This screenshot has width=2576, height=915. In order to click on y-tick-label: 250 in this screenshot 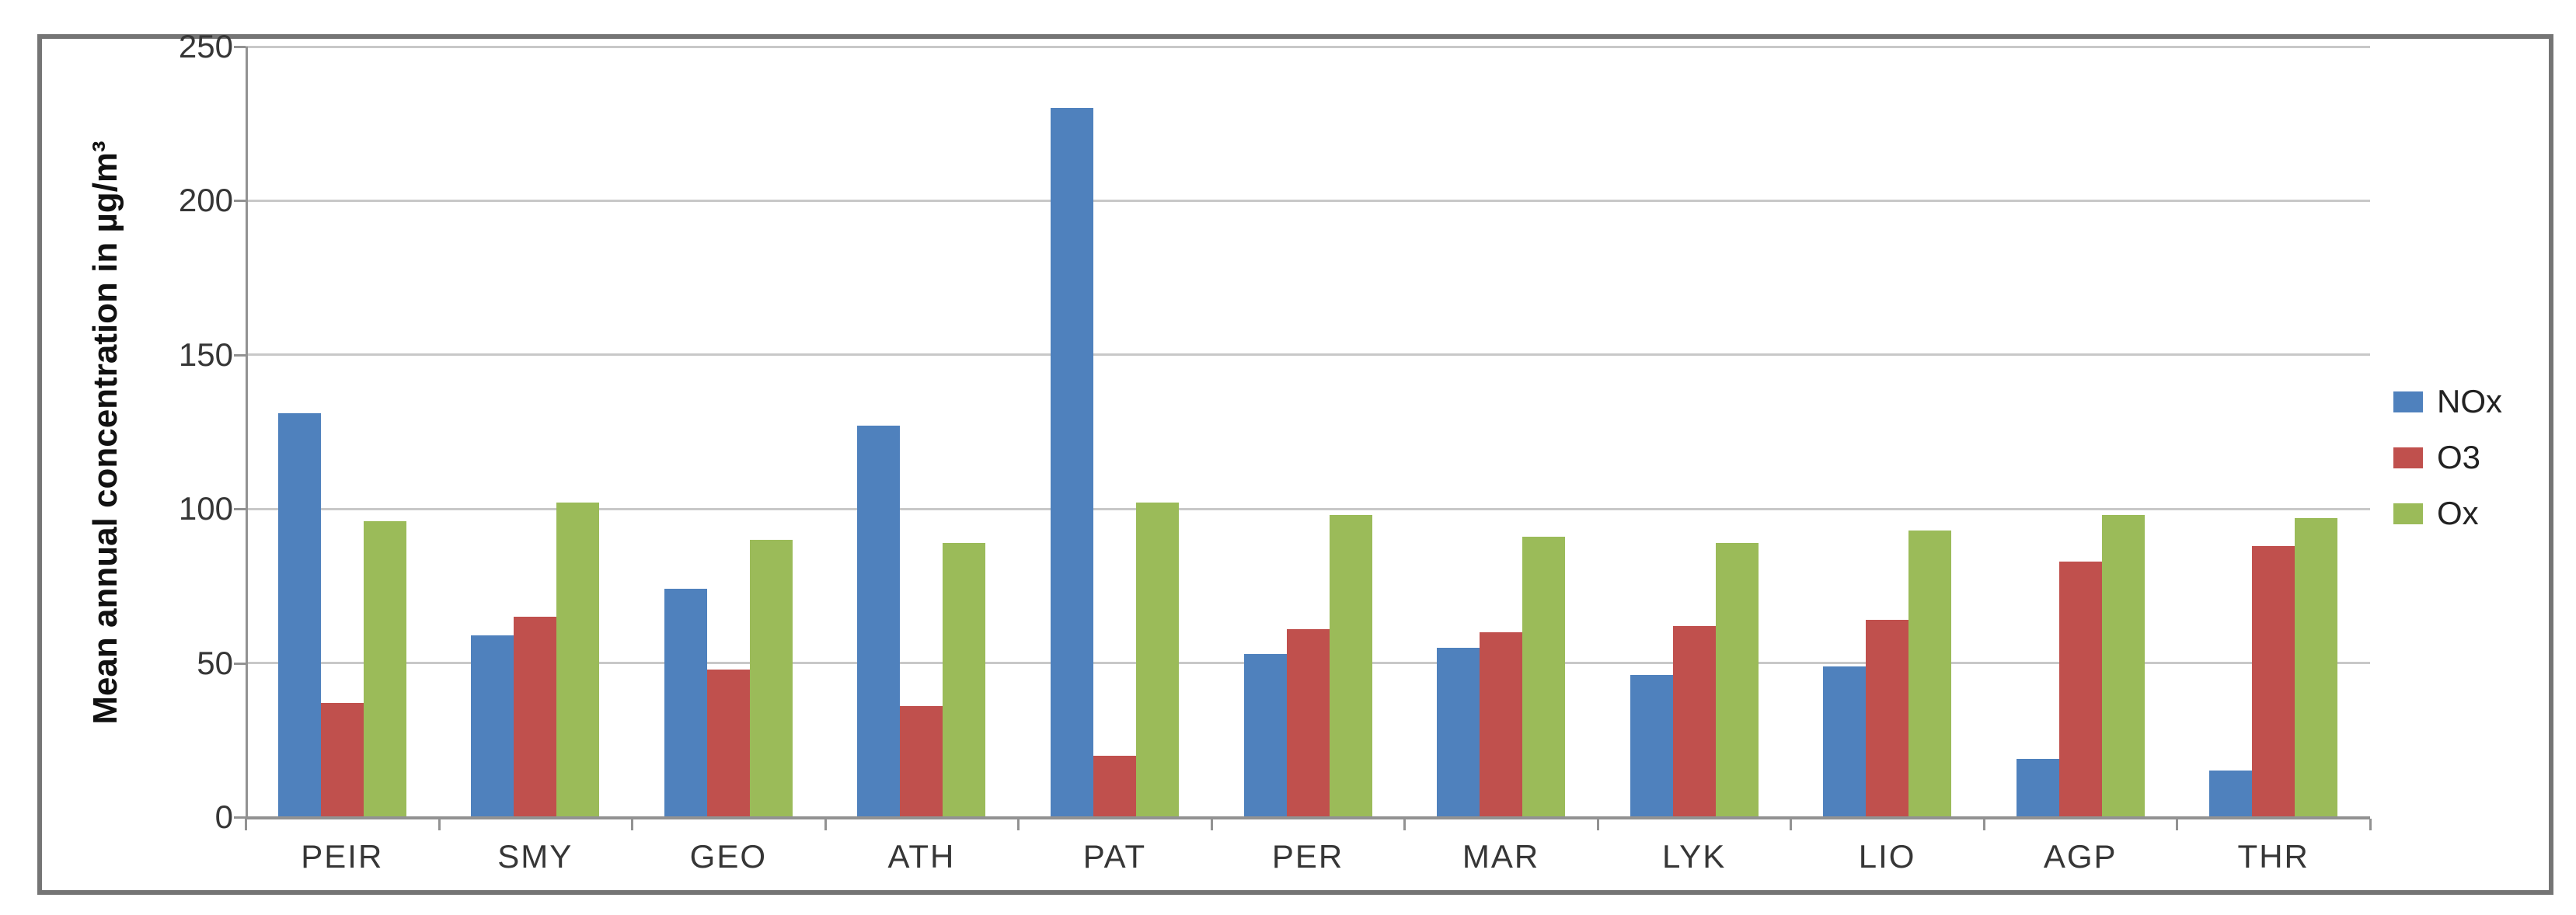, I will do `click(205, 46)`.